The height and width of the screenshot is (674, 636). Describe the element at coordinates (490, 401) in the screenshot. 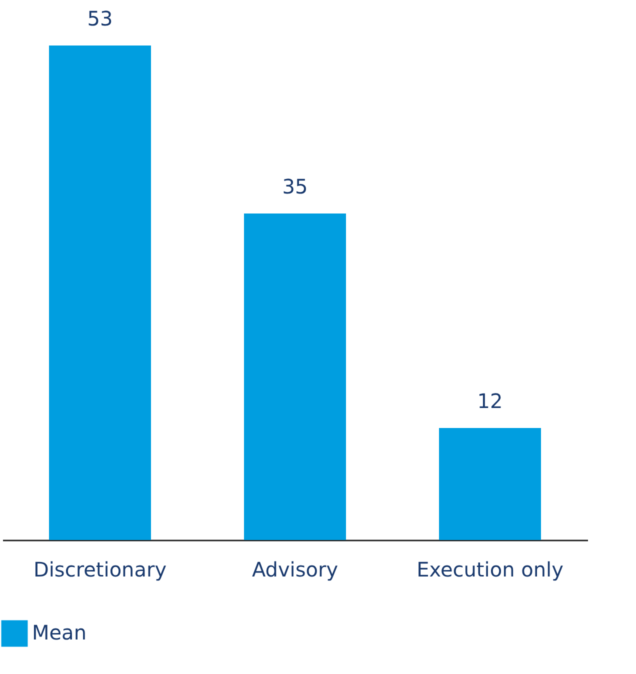

I see `data-label: 12` at that location.